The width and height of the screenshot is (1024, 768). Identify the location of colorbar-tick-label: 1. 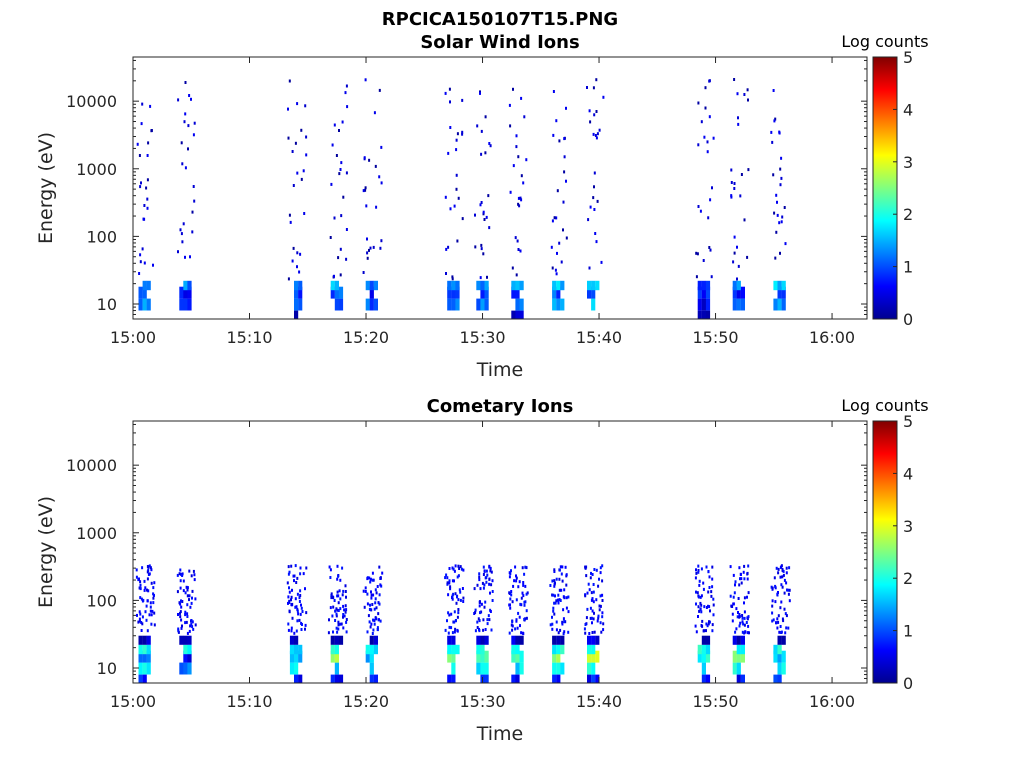
(908, 631).